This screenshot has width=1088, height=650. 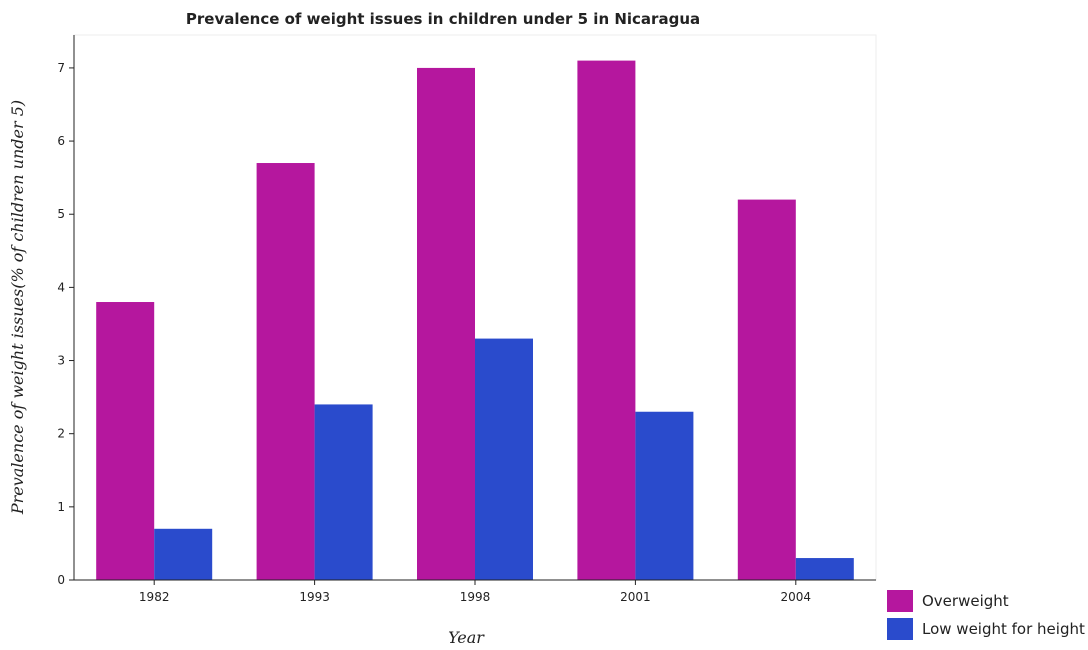 I want to click on legend-swatch-low-weight-for-height, so click(x=900, y=629).